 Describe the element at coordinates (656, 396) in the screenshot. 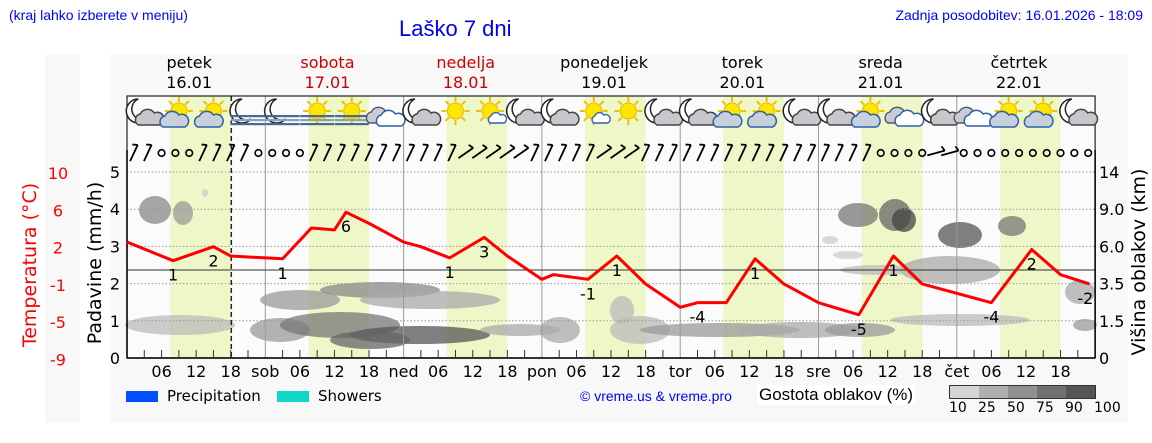

I see `copyright-link: © vreme.us & vreme.pro` at that location.